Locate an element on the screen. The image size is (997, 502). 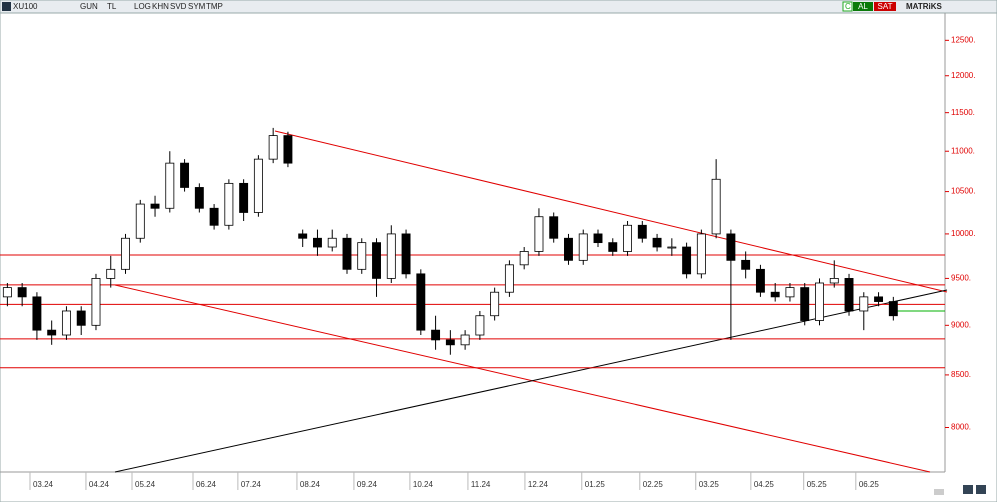
buy-button is located at coordinates (863, 6).